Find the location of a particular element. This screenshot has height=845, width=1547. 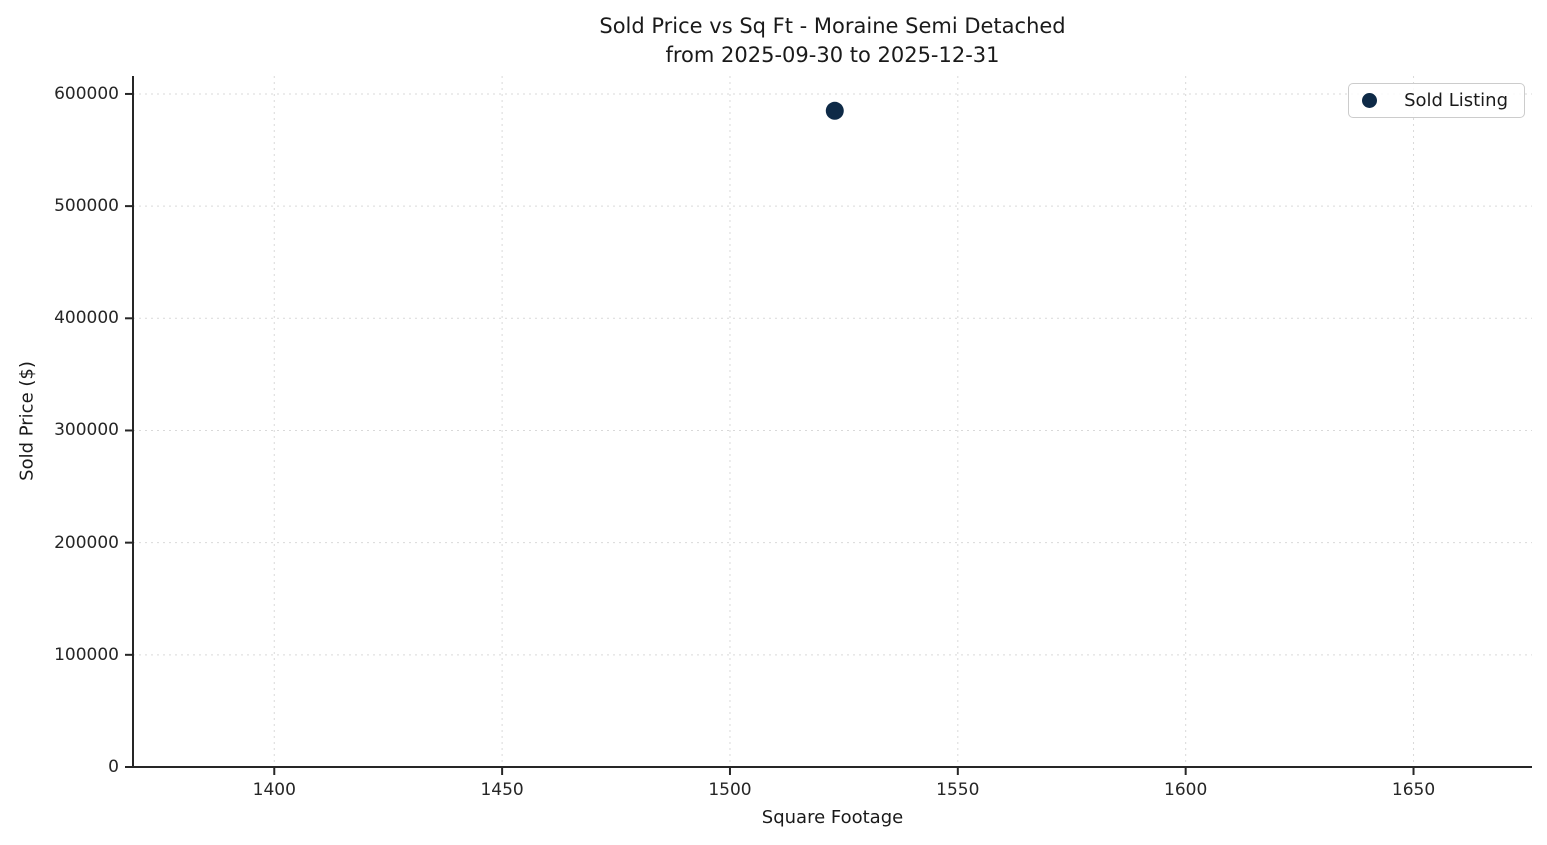

x-tick-label: 1650 is located at coordinates (1413, 790).